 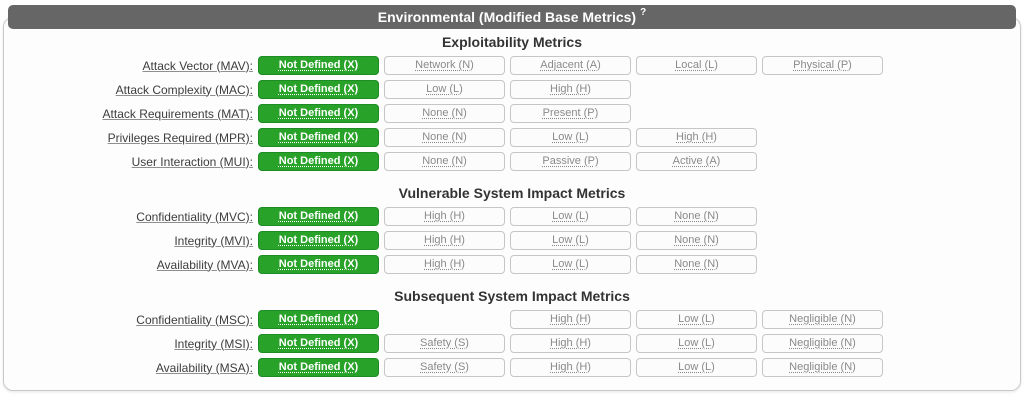 I want to click on option-network-n-button: Network (N), so click(x=444, y=65).